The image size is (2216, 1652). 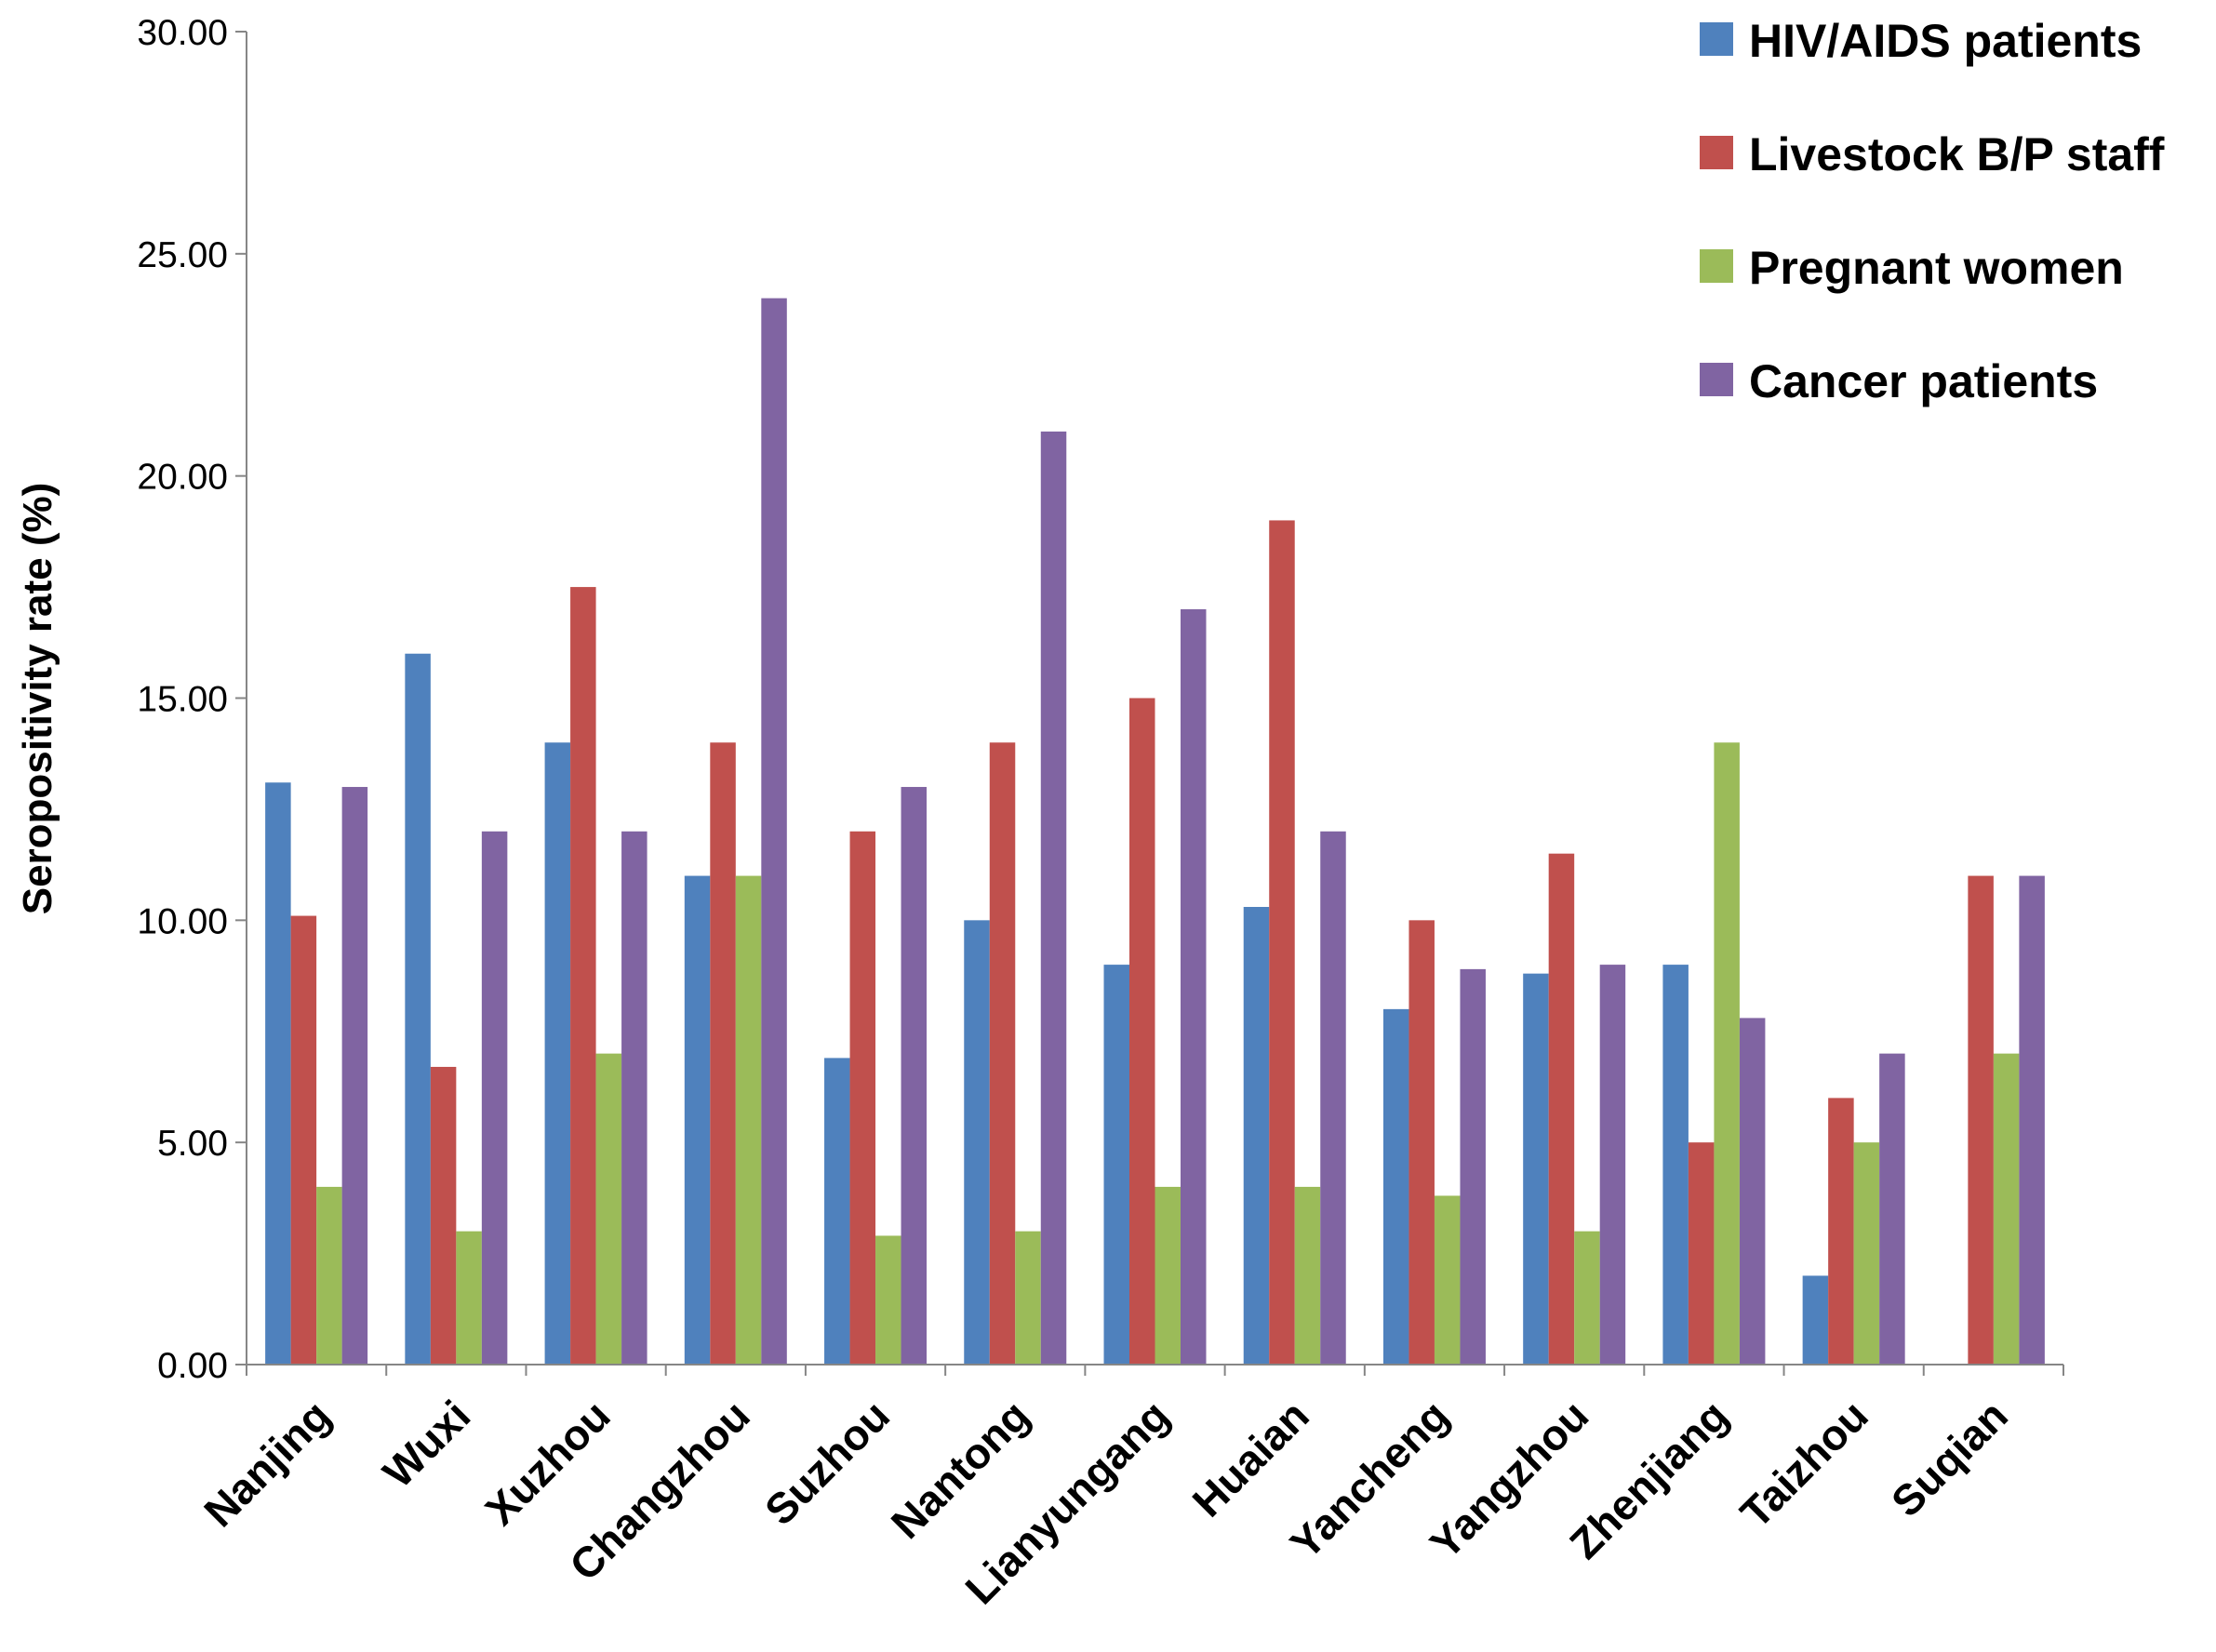 What do you see at coordinates (1949, 1458) in the screenshot?
I see `category-label: Suqian` at bounding box center [1949, 1458].